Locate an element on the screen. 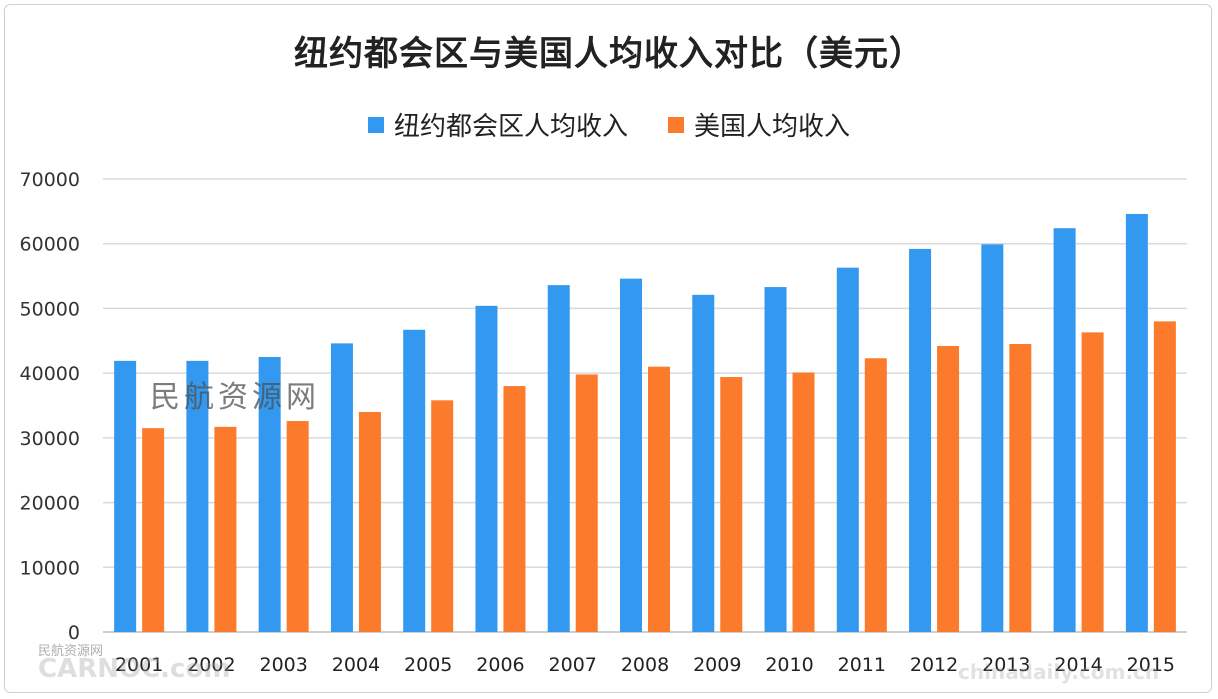  bar-nyc-2004 is located at coordinates (341, 487).